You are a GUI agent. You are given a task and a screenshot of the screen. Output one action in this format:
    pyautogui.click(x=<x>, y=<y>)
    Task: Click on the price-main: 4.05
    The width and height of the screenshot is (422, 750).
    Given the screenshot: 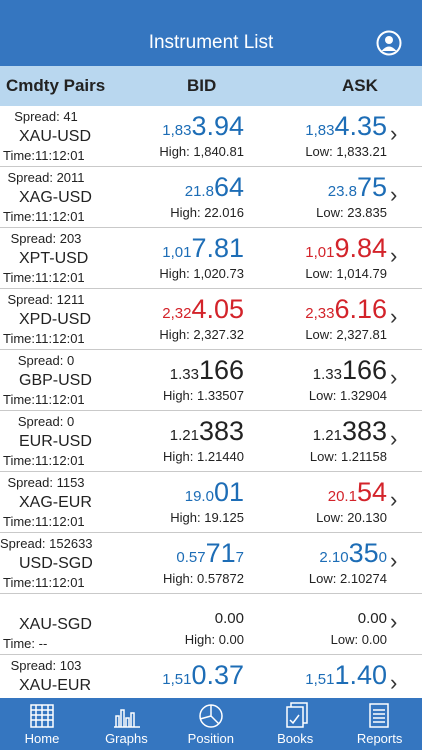 What is the action you would take?
    pyautogui.click(x=217, y=309)
    